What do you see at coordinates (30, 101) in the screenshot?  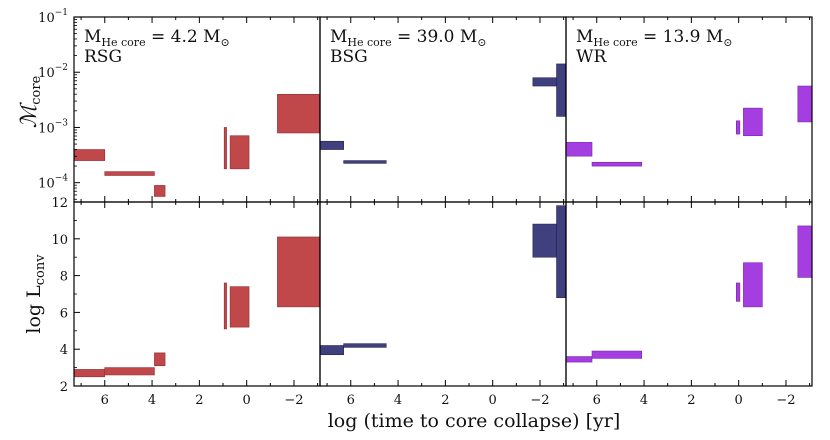 I see `y-axis-title-top: ℳcore` at bounding box center [30, 101].